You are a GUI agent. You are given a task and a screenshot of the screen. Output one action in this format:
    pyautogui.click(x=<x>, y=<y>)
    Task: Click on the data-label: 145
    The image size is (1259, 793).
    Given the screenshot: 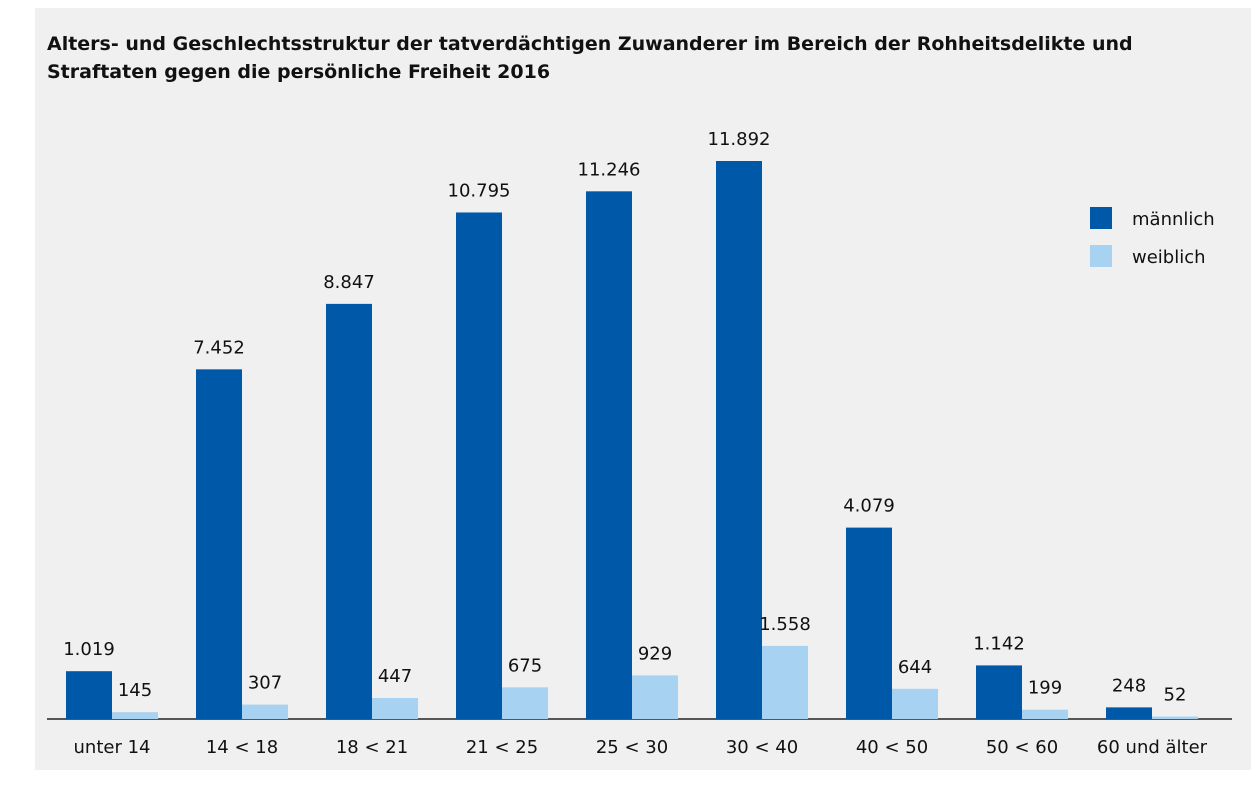 What is the action you would take?
    pyautogui.click(x=135, y=690)
    